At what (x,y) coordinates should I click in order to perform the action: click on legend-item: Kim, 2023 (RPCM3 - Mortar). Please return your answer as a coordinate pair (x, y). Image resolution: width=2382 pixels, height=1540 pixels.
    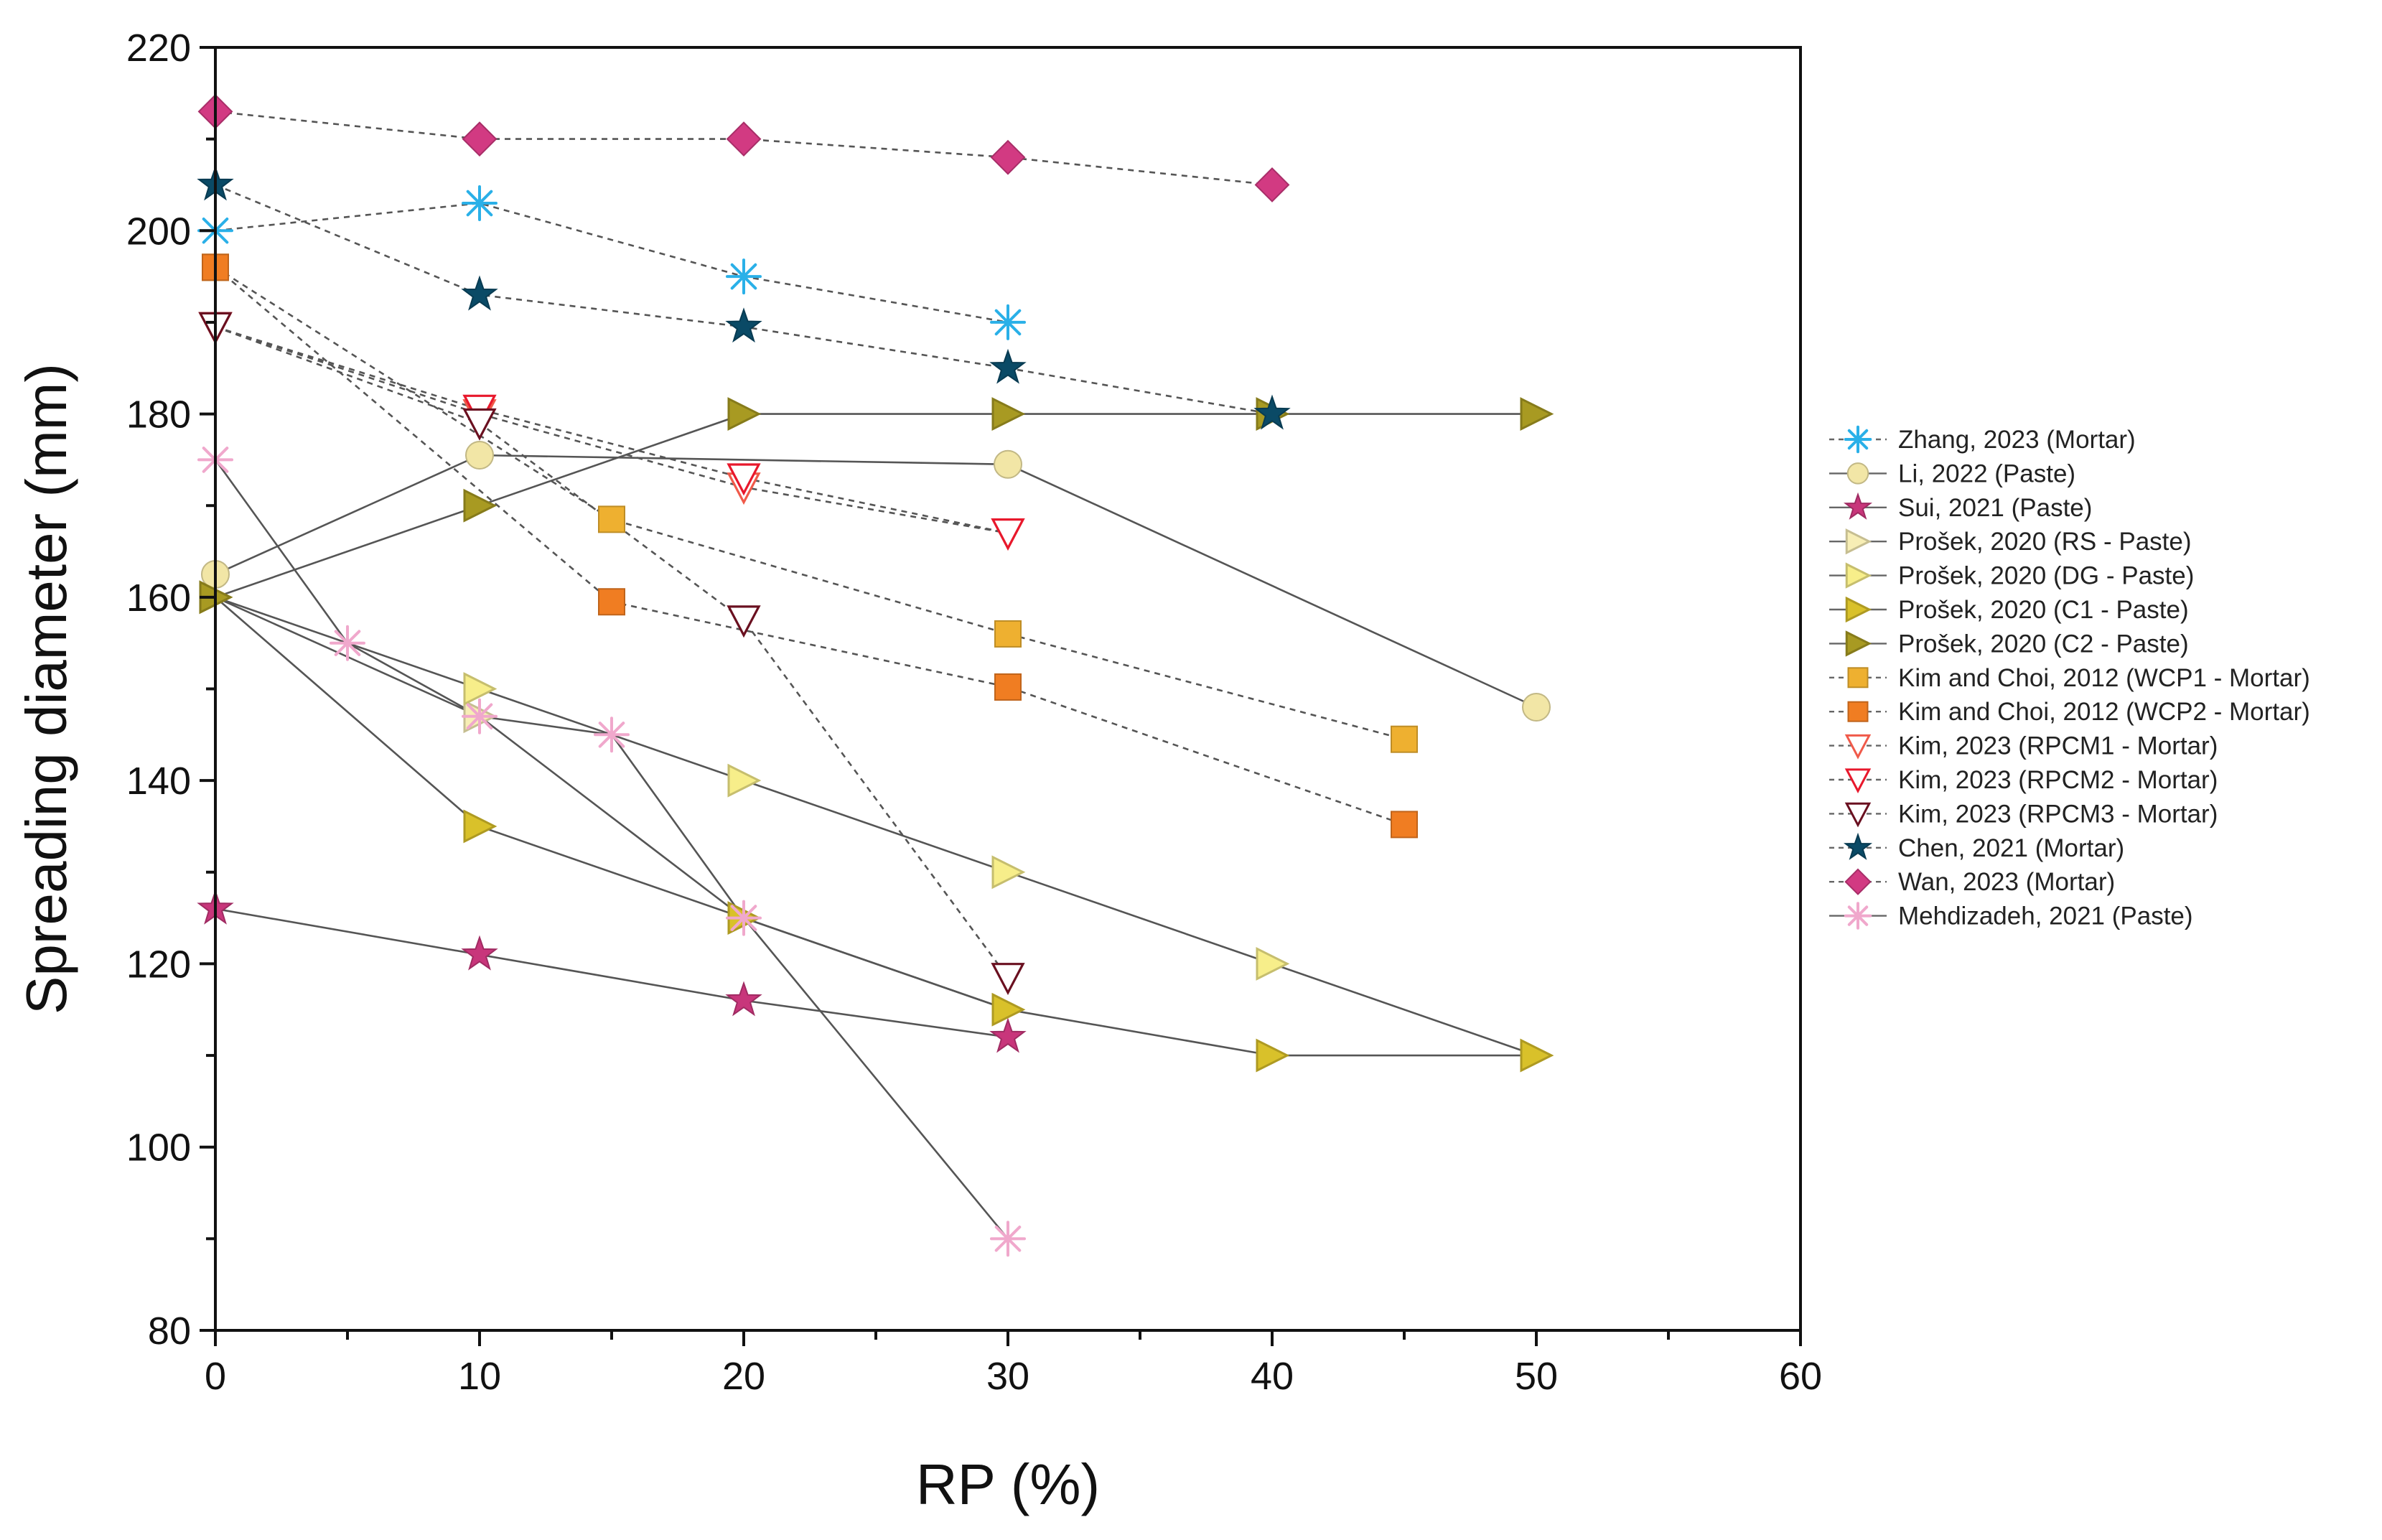
    Looking at the image, I should click on (2024, 814).